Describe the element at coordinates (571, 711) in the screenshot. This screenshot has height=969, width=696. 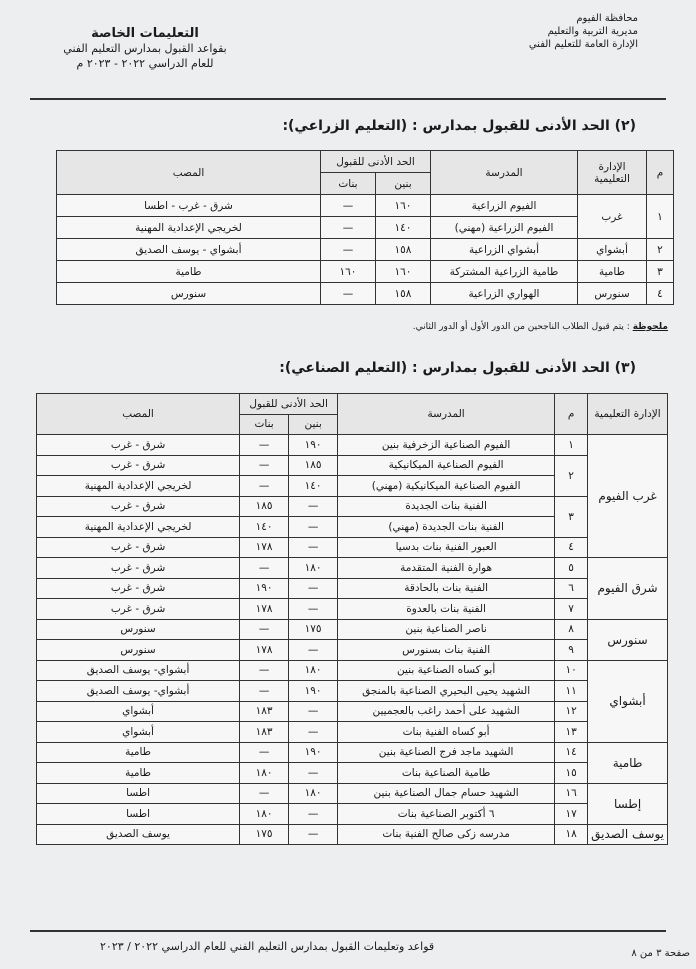
I see `row-num: ١٢` at that location.